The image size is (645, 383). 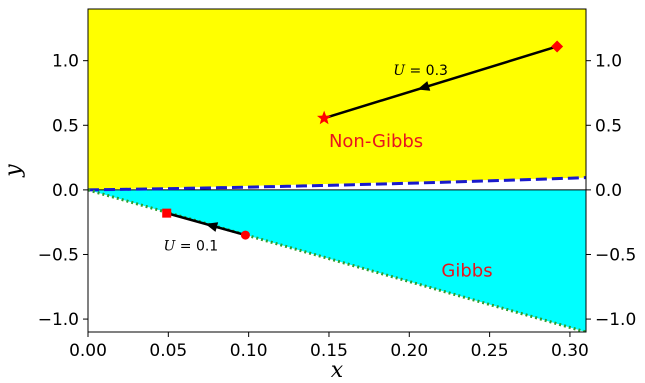 I want to click on trajectory-label-value: = 0.1, so click(x=196, y=247).